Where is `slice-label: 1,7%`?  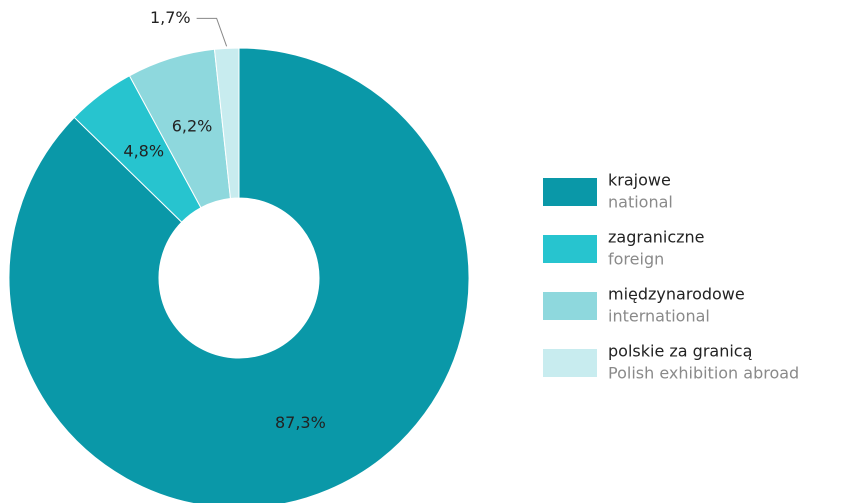 slice-label: 1,7% is located at coordinates (170, 17).